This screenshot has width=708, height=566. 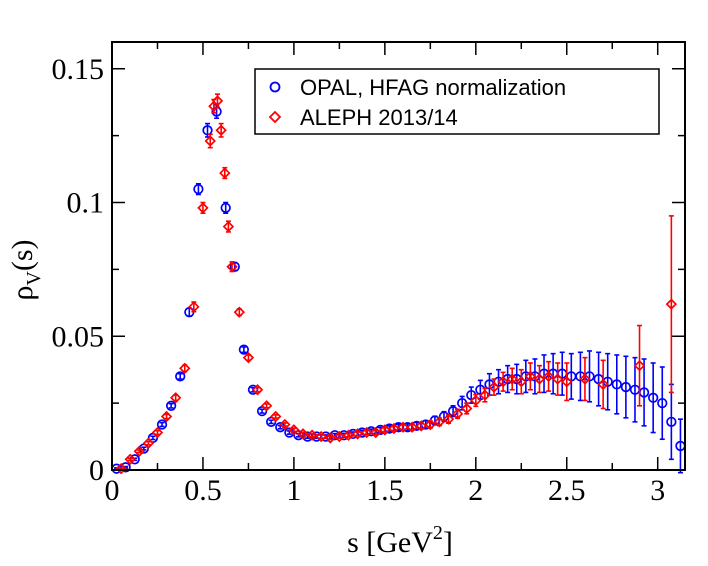 I want to click on x-tick-label: 3, so click(x=657, y=490).